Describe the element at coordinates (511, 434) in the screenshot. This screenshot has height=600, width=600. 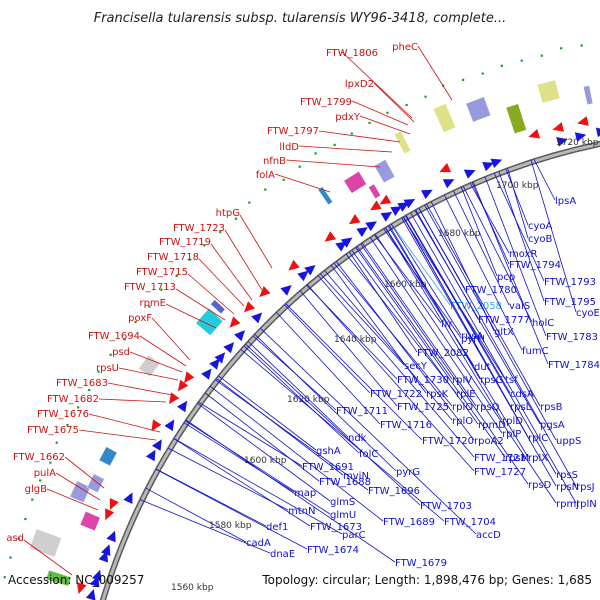
I see `gene-label-rev: rplP` at that location.